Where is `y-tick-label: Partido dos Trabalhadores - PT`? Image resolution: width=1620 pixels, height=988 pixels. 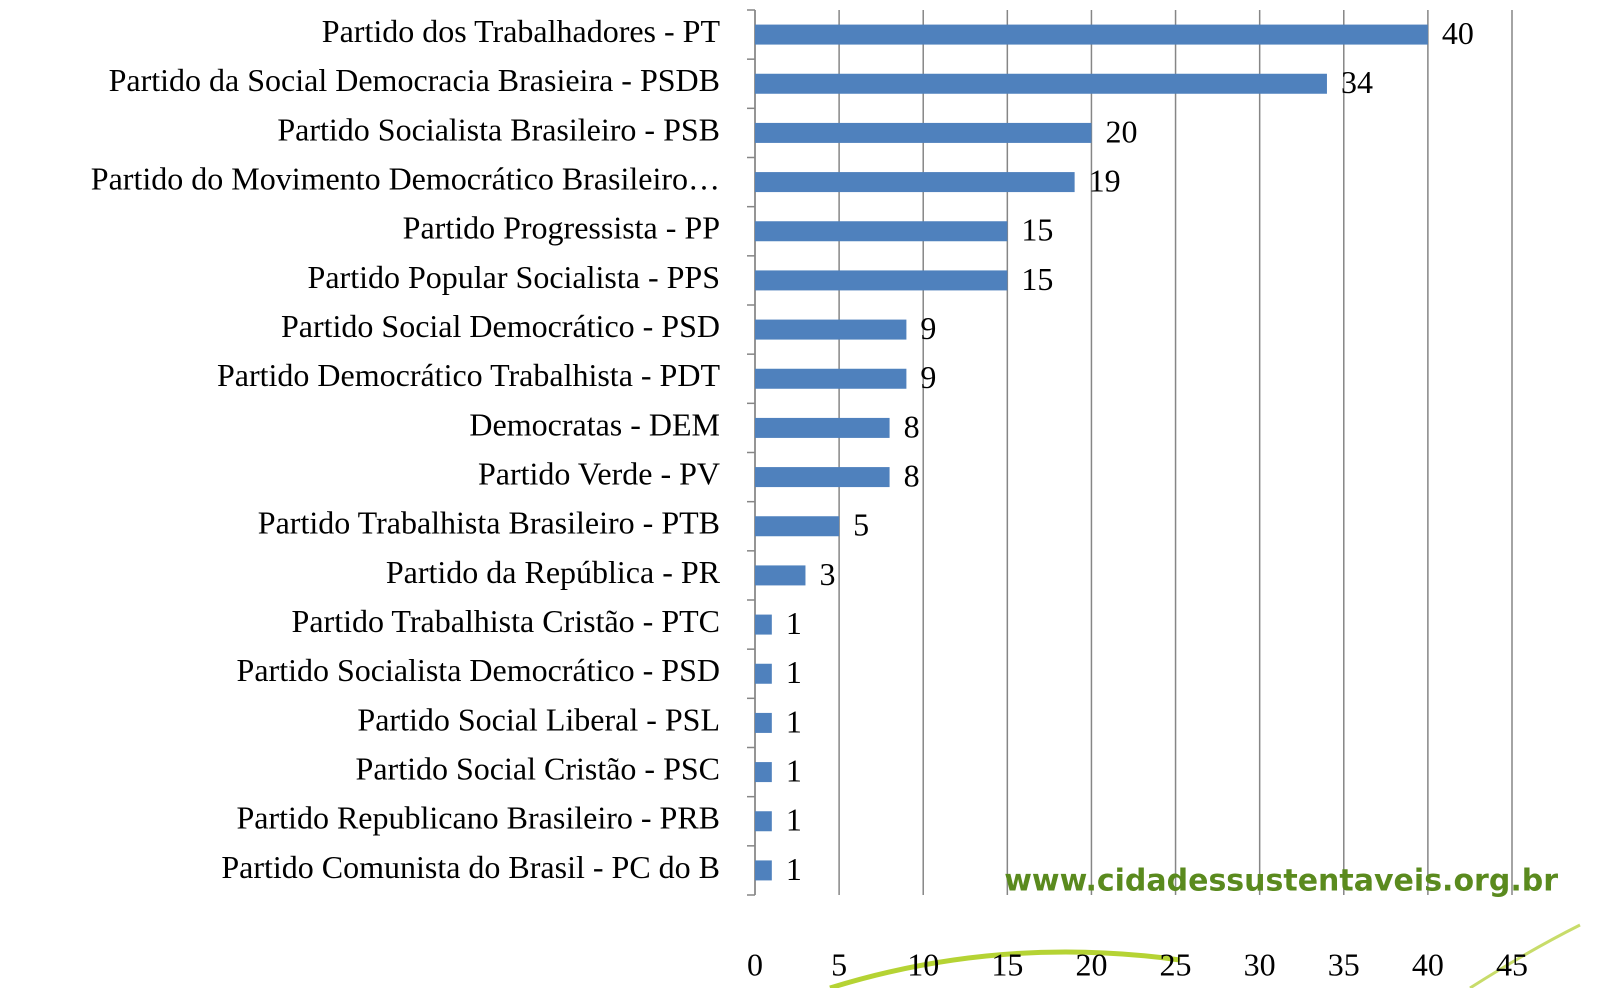 y-tick-label: Partido dos Trabalhadores - PT is located at coordinates (521, 31).